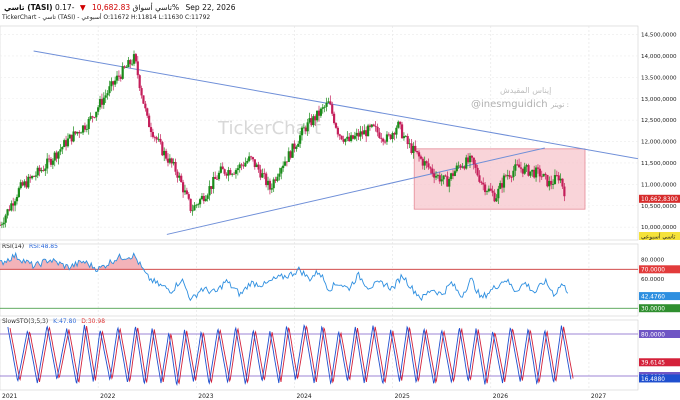 The width and height of the screenshot is (680, 400). I want to click on down-arrow-icon: ▼, so click(82, 7).